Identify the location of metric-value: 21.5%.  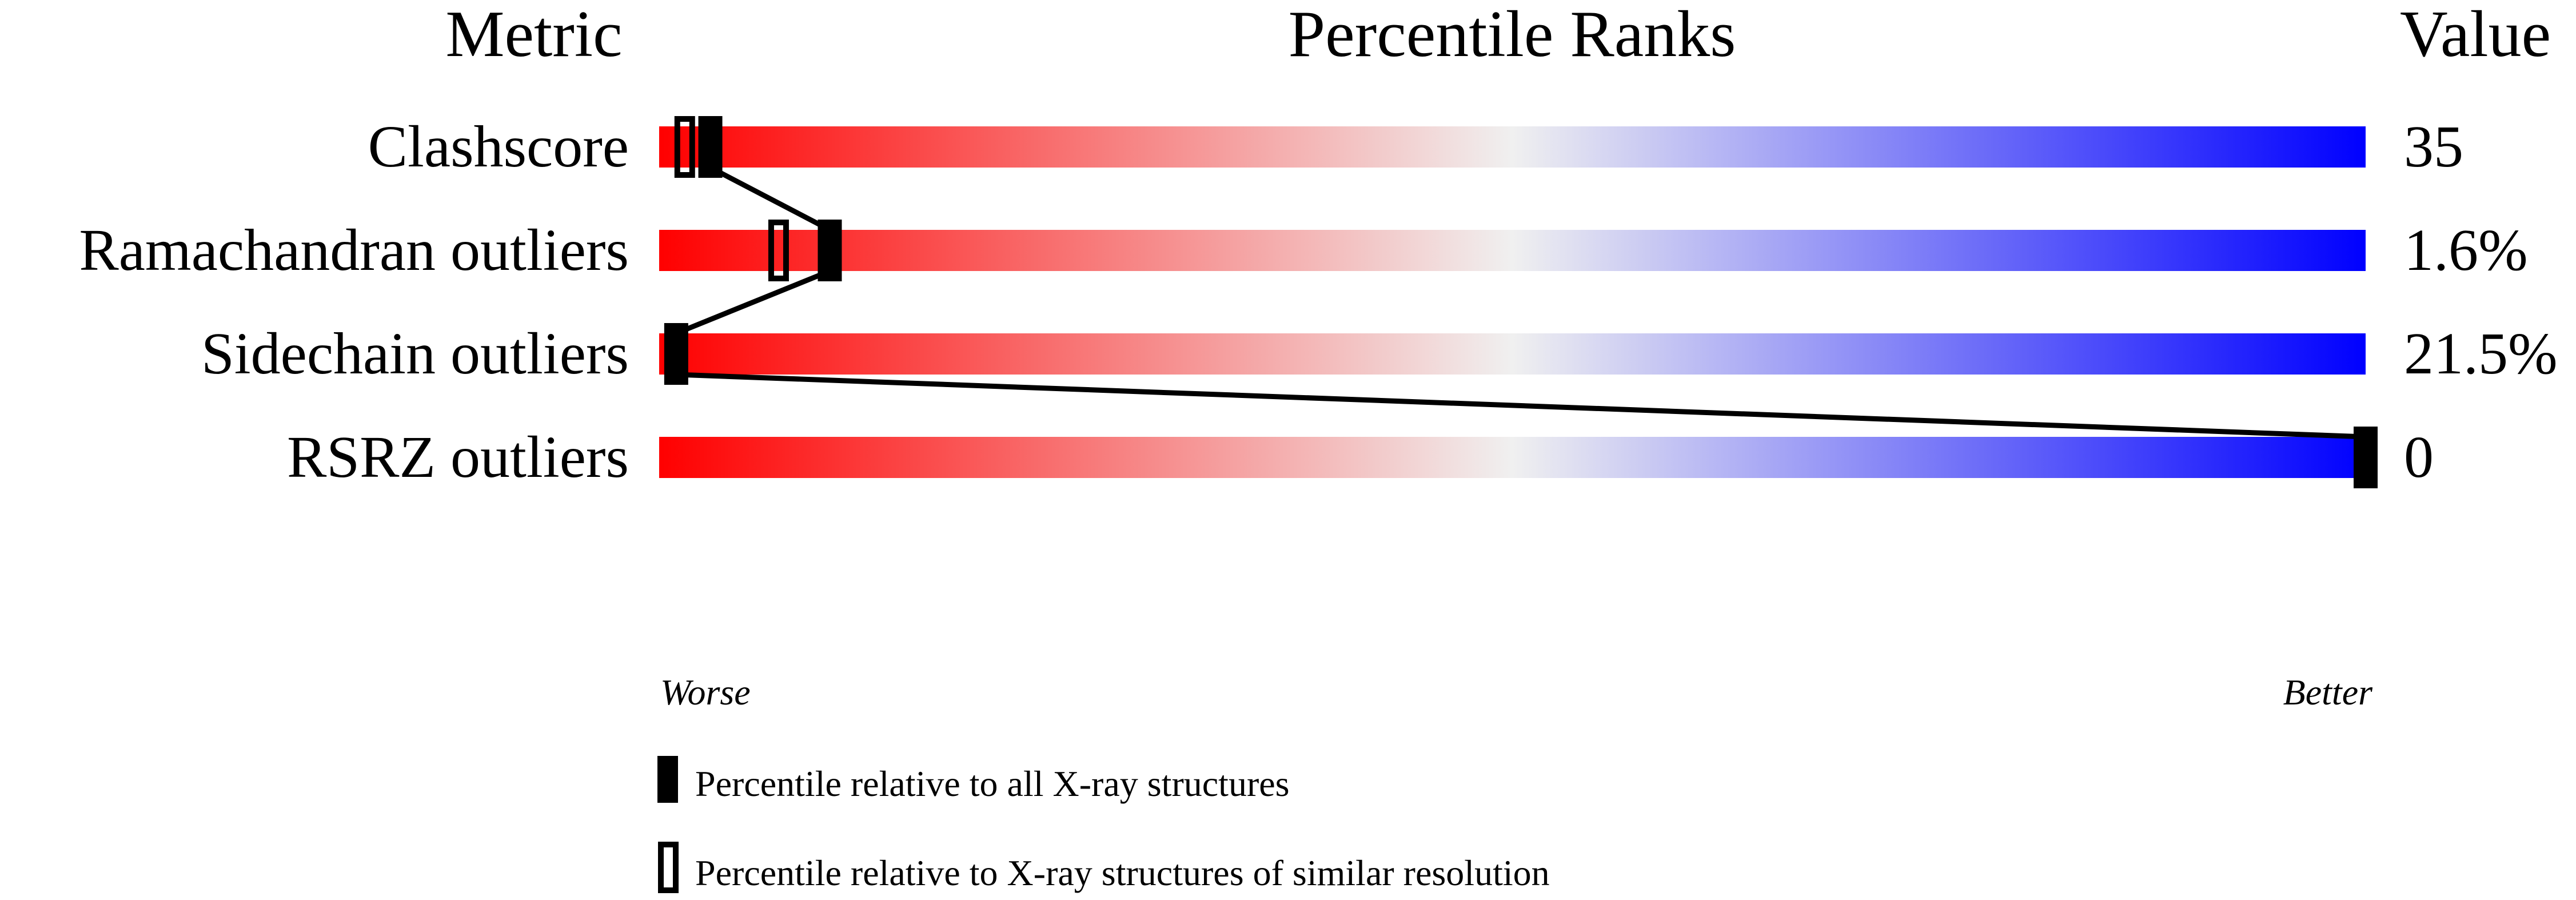
(2481, 354).